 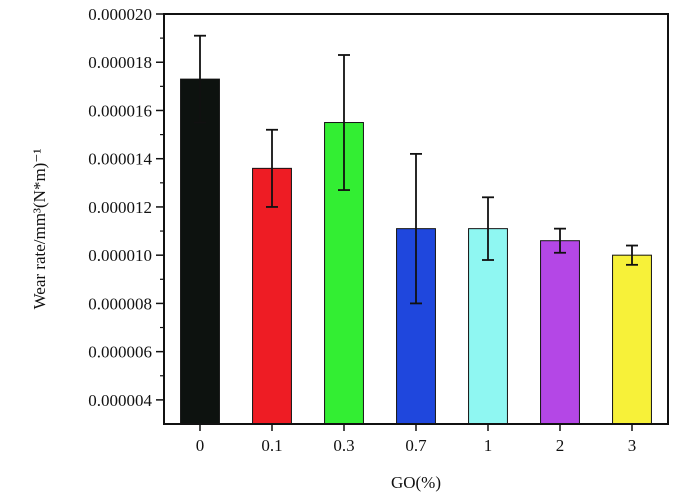 What do you see at coordinates (416, 445) in the screenshot?
I see `x-tick-label: 0.7` at bounding box center [416, 445].